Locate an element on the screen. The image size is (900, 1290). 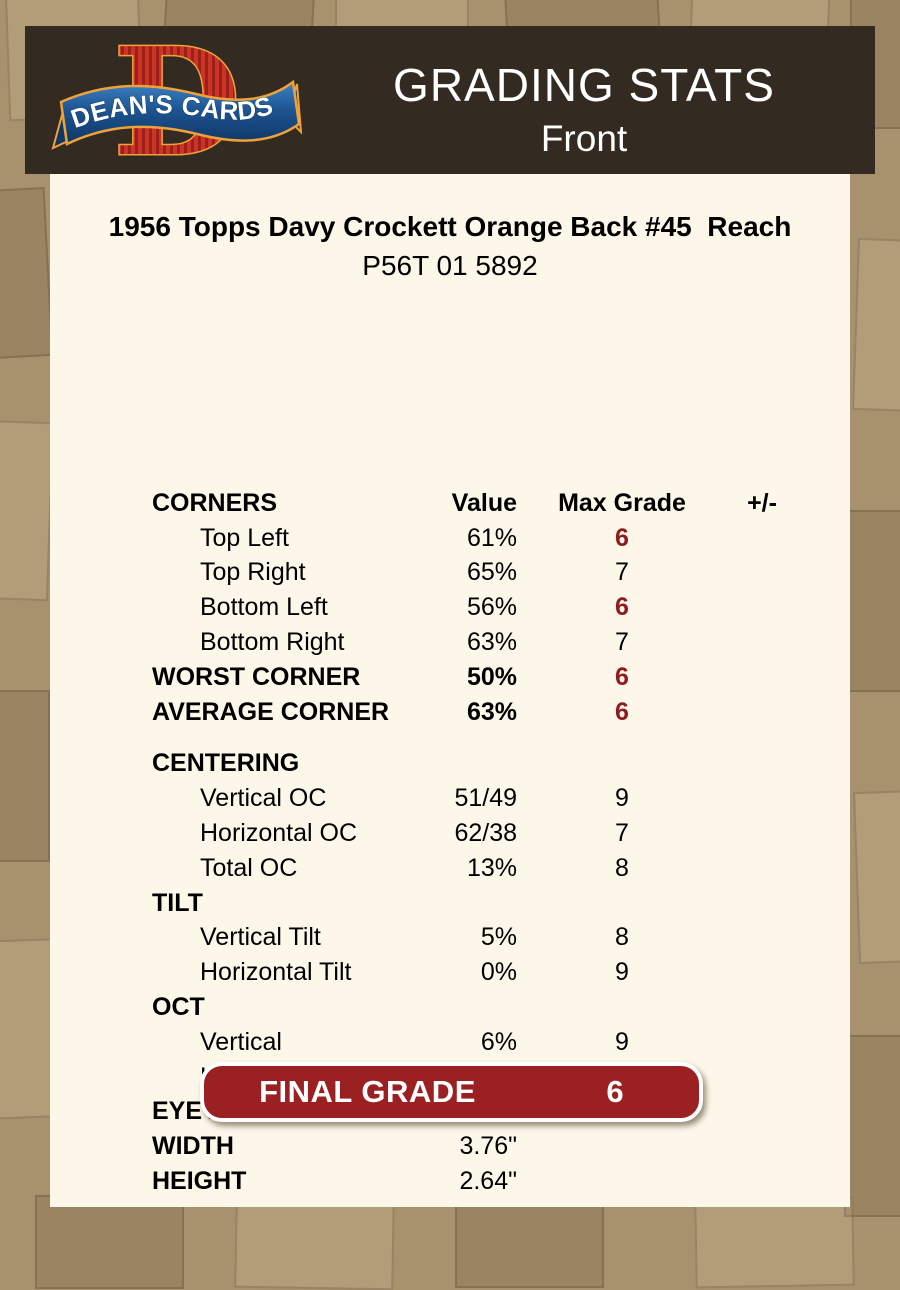
final-grade-value: 6 is located at coordinates (615, 1091).